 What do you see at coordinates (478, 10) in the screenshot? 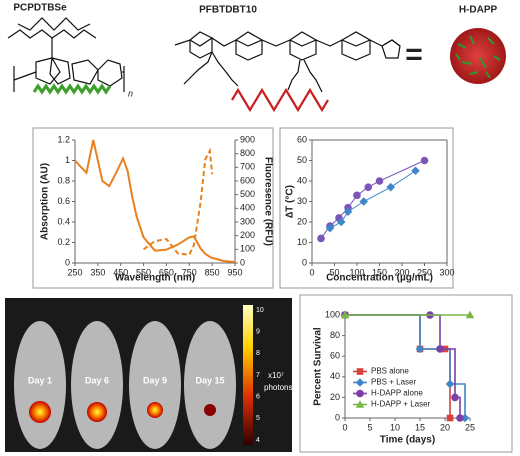
I see `compound-label: H-DAPP` at bounding box center [478, 10].